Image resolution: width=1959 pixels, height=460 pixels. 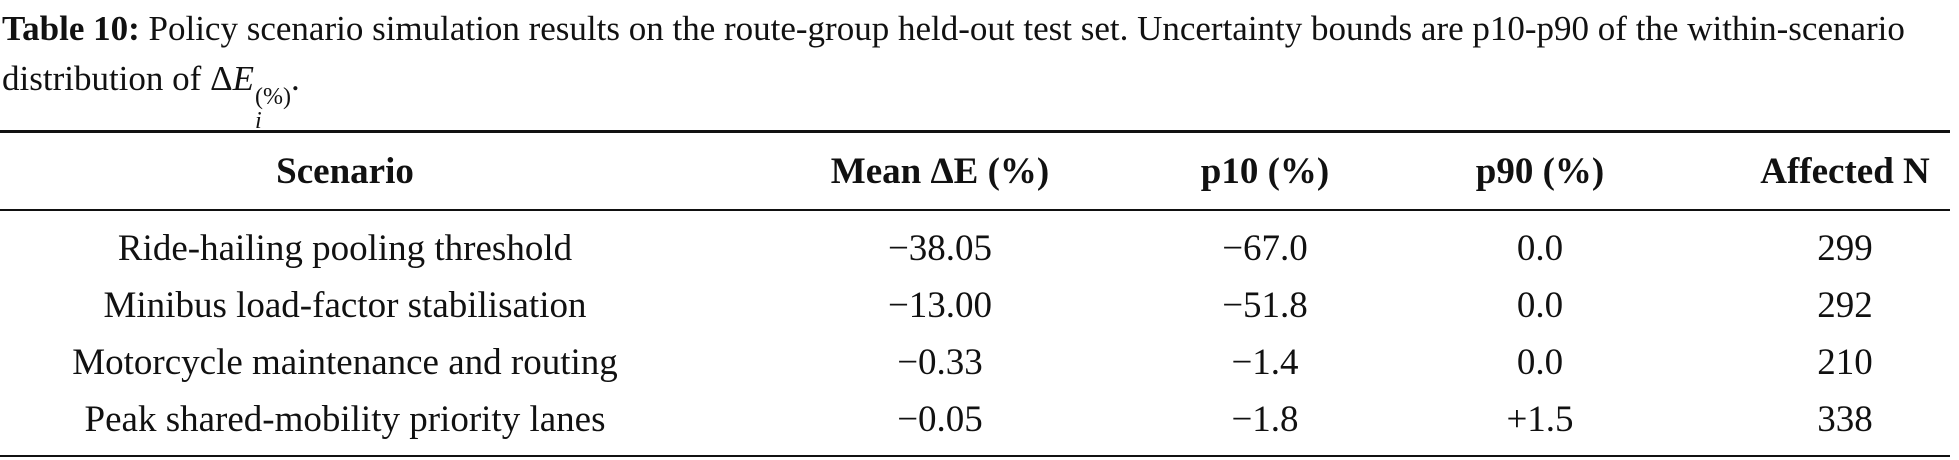 I want to click on math-sup: (%), so click(x=272, y=97).